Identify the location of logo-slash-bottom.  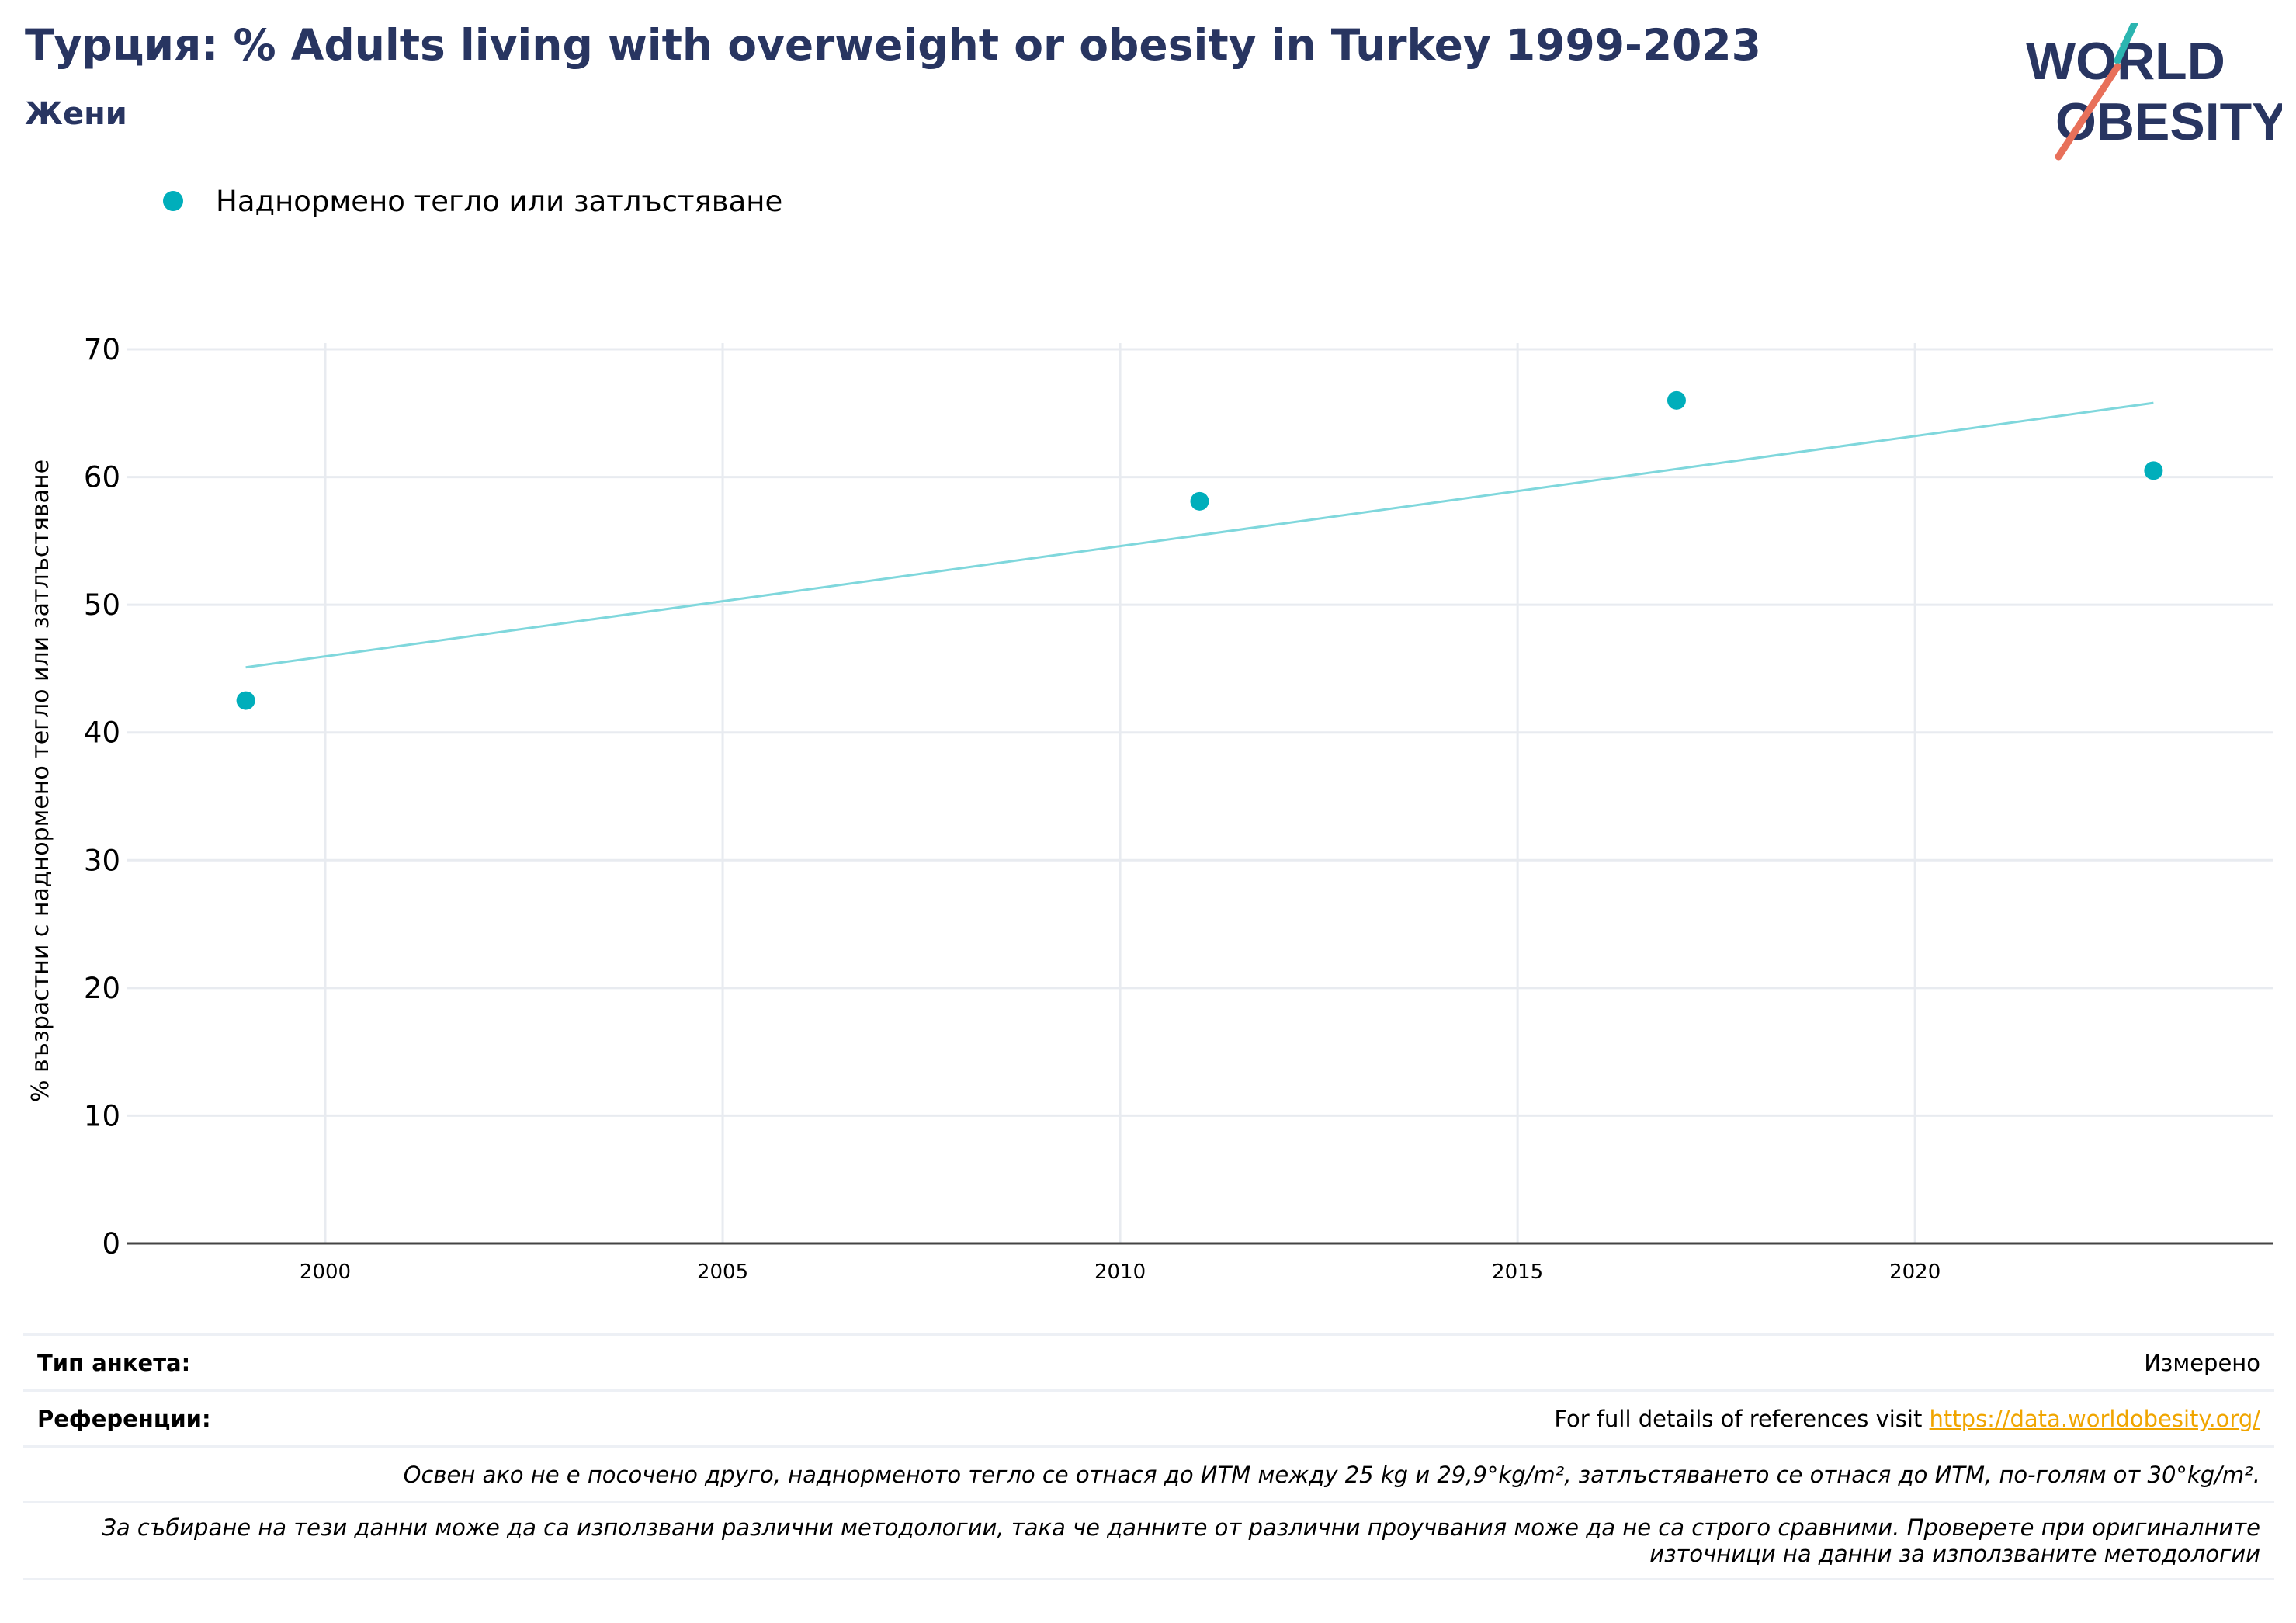
(2088, 112).